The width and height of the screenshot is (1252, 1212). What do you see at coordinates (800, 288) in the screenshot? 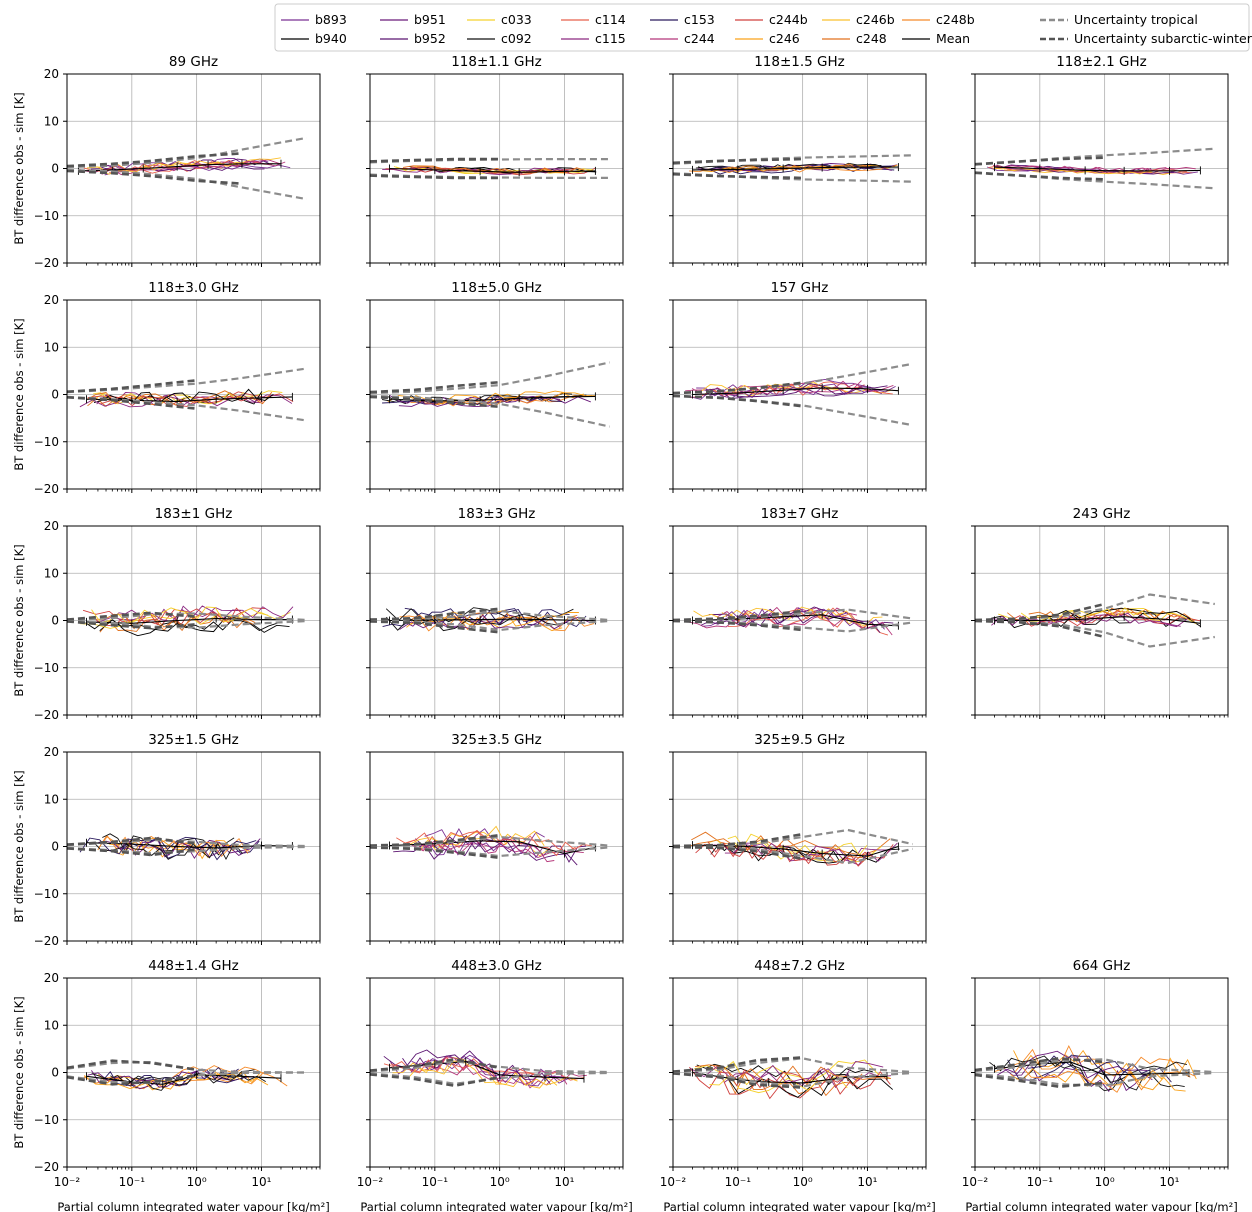
I see `panel-title: 157 GHz` at bounding box center [800, 288].